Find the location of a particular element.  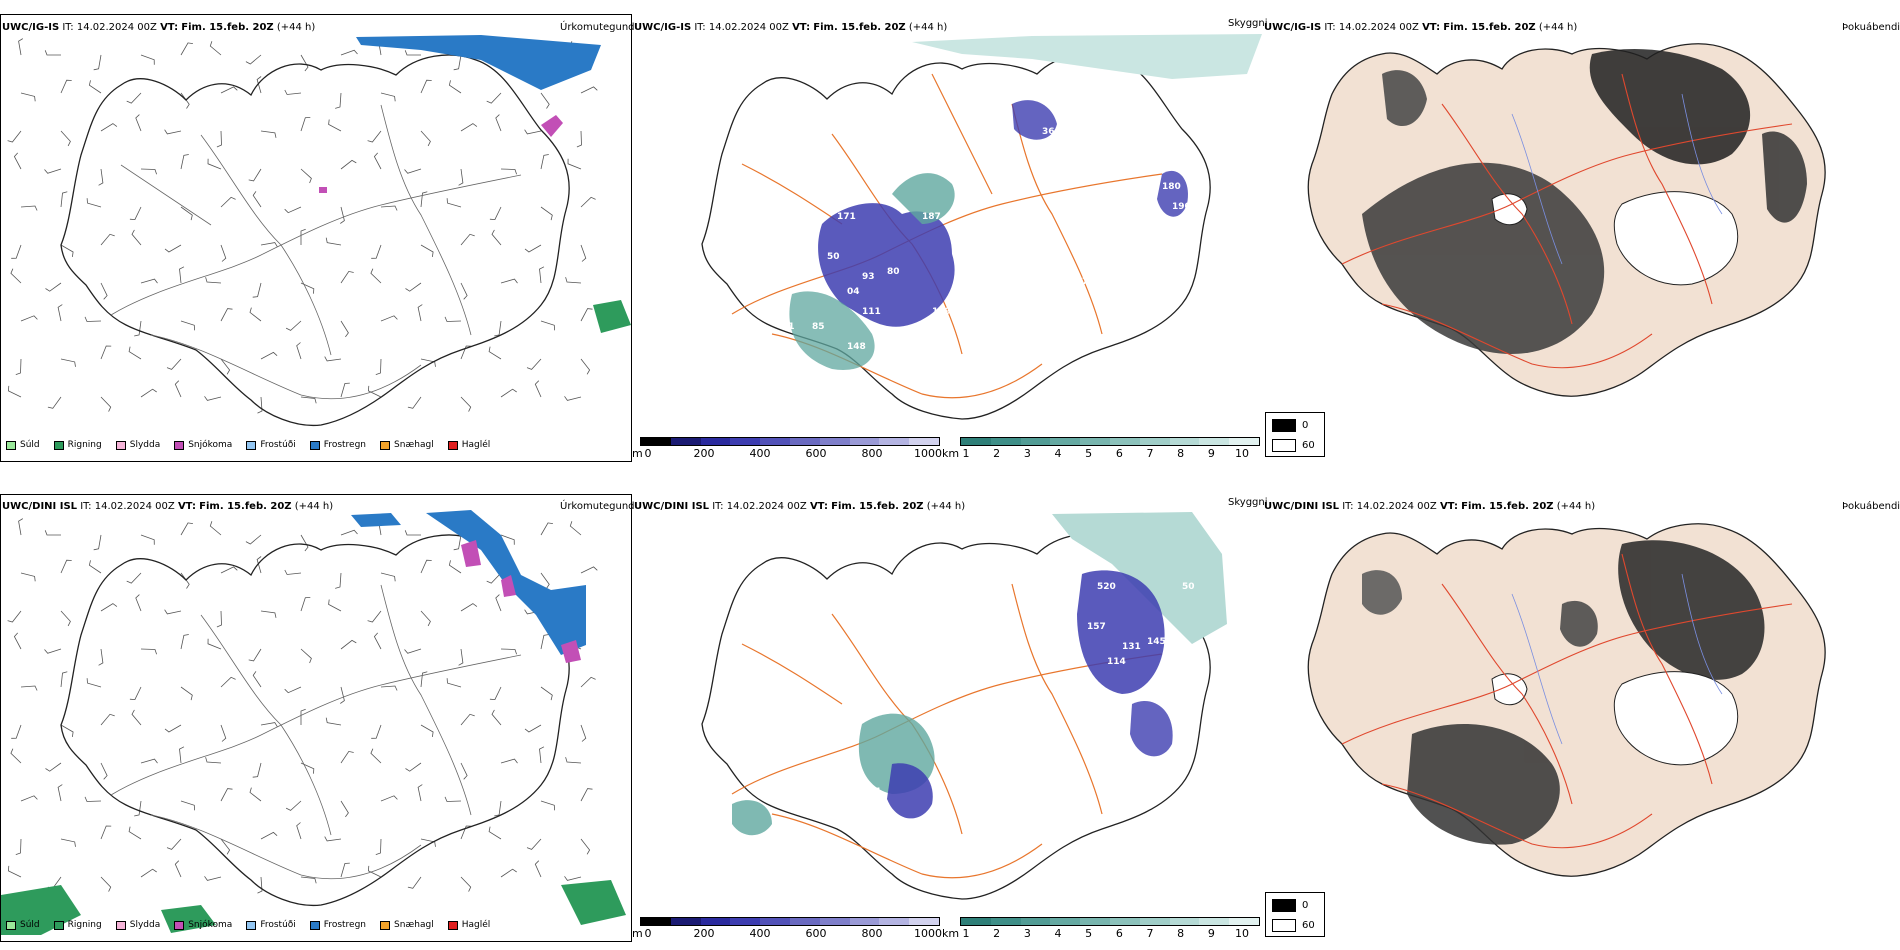

legend-item: Slydda is located at coordinates (137, 445).